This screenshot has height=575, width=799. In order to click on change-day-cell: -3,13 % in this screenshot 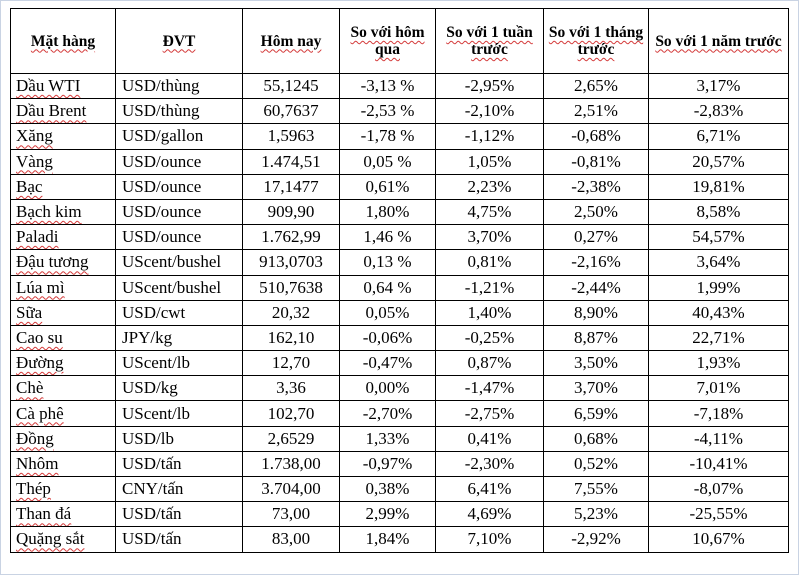, I will do `click(387, 86)`.